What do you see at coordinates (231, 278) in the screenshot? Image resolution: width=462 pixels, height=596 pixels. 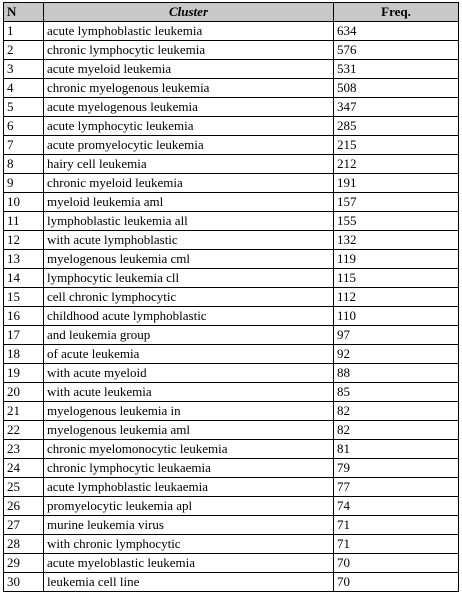 I see `table-row: 14 lymphocytic leukemia cll 115` at bounding box center [231, 278].